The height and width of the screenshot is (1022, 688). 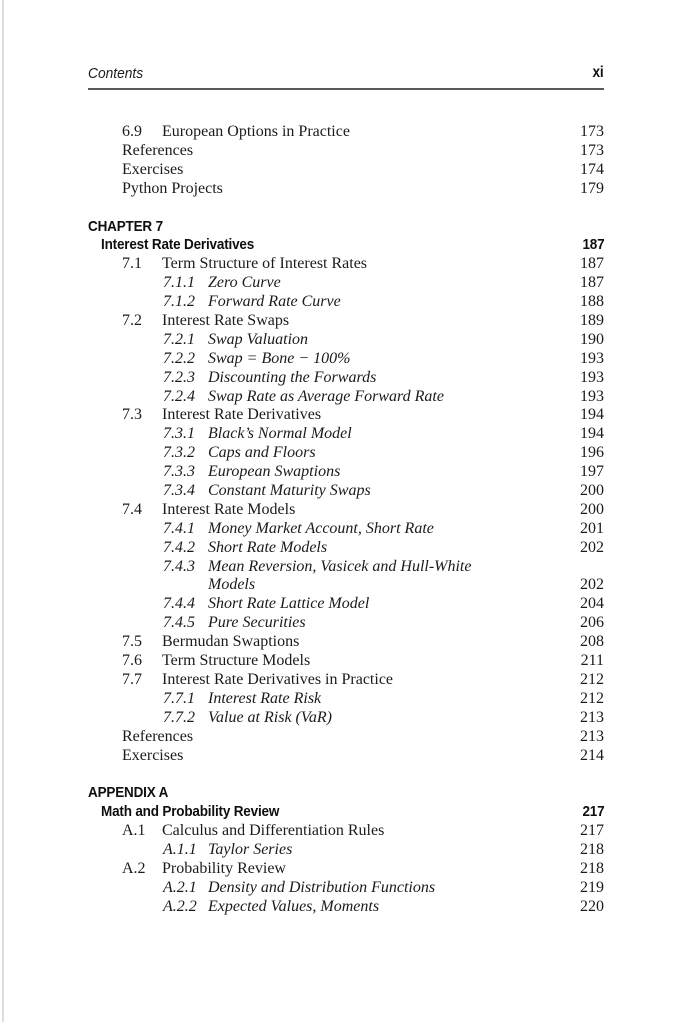 What do you see at coordinates (132, 321) in the screenshot?
I see `toc-entry-number: 7.2` at bounding box center [132, 321].